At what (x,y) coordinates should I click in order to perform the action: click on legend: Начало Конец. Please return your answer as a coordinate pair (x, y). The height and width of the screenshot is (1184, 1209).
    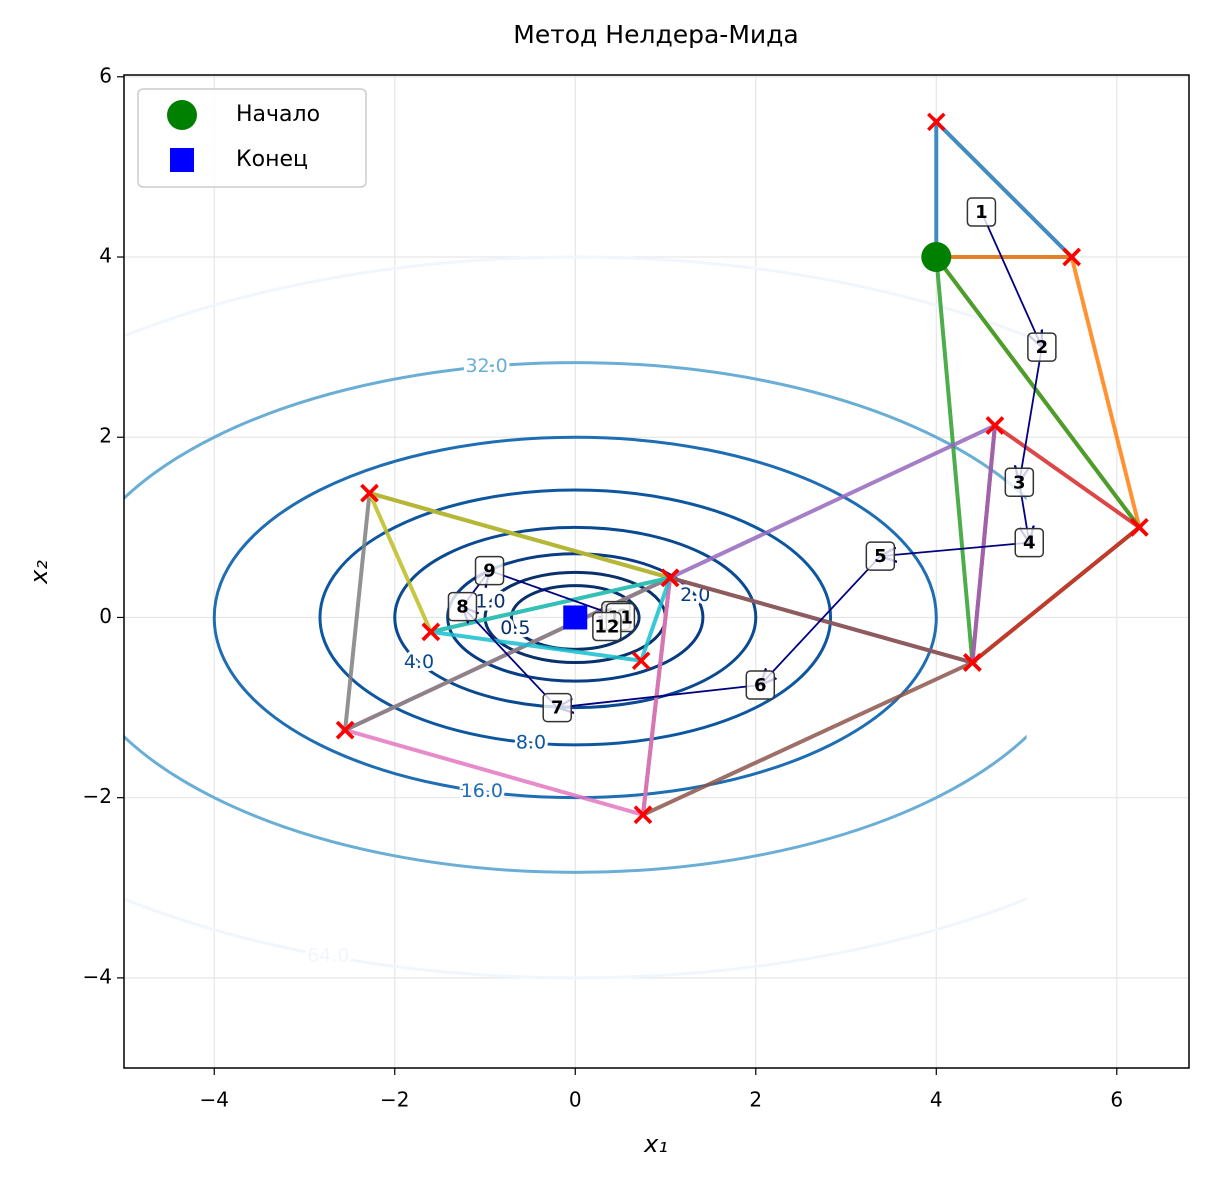
    Looking at the image, I should click on (252, 138).